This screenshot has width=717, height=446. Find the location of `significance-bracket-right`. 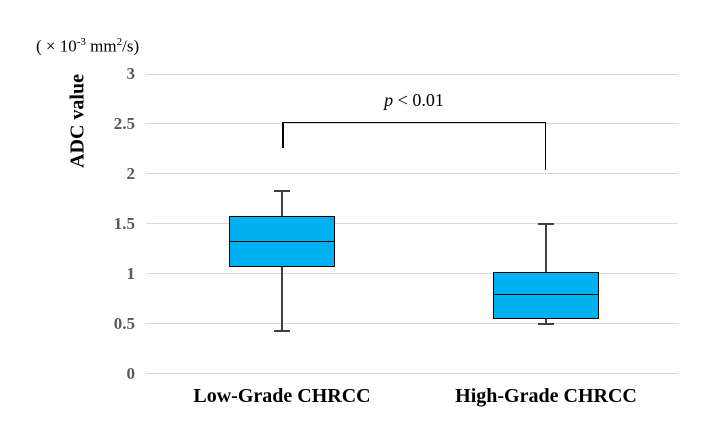

significance-bracket-right is located at coordinates (545, 145).